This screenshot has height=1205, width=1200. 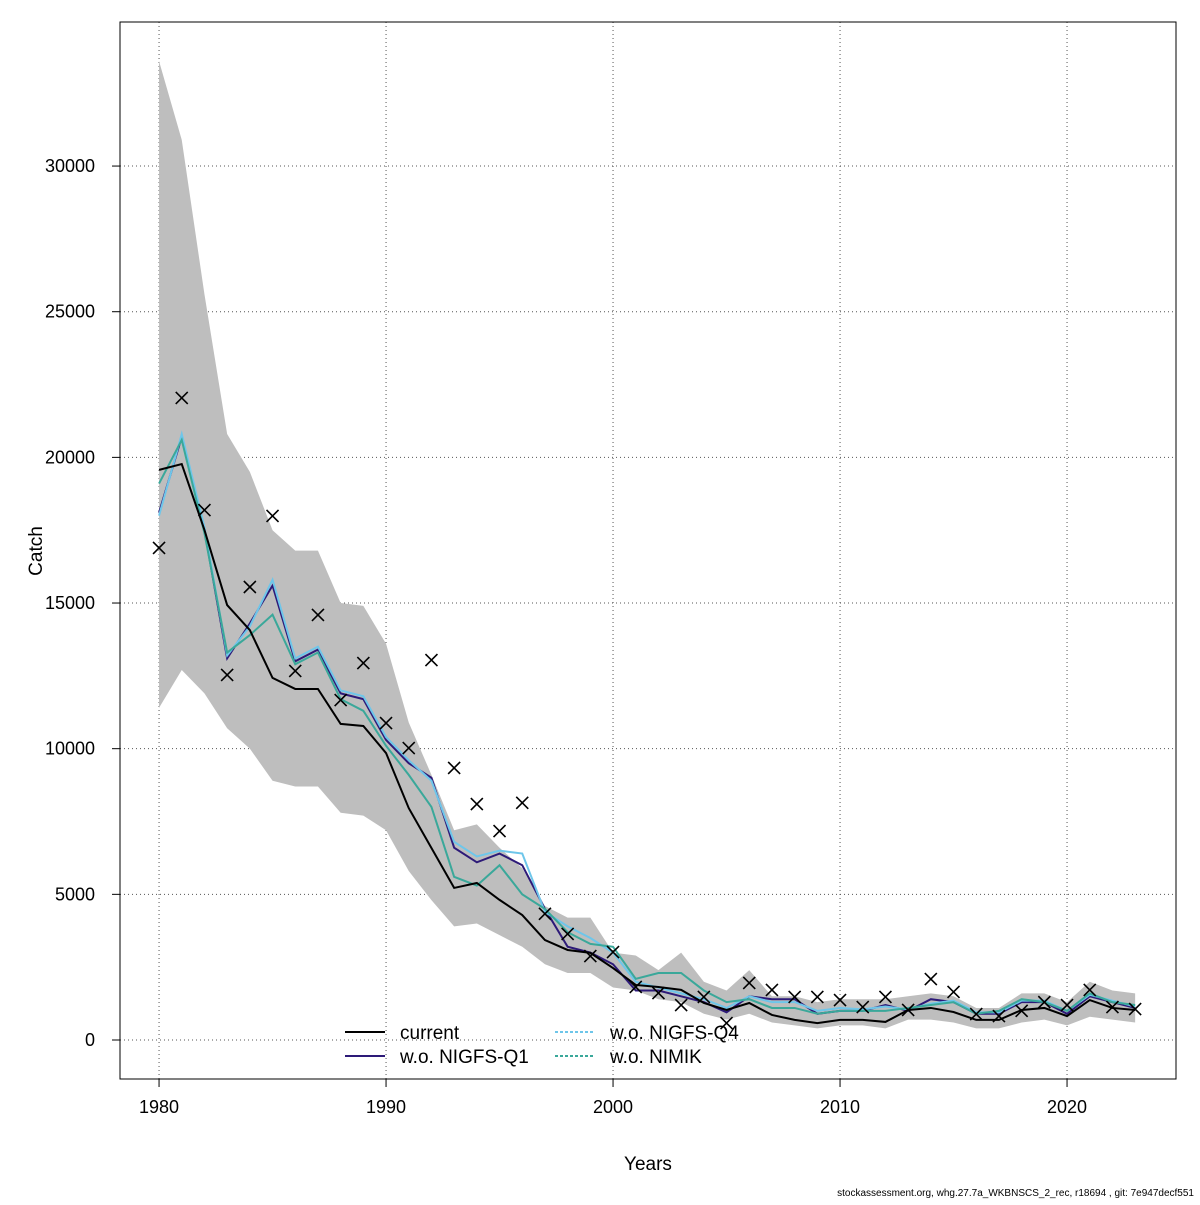 I want to click on legend-label: w.o. NIGFS-Q4, so click(x=674, y=1033).